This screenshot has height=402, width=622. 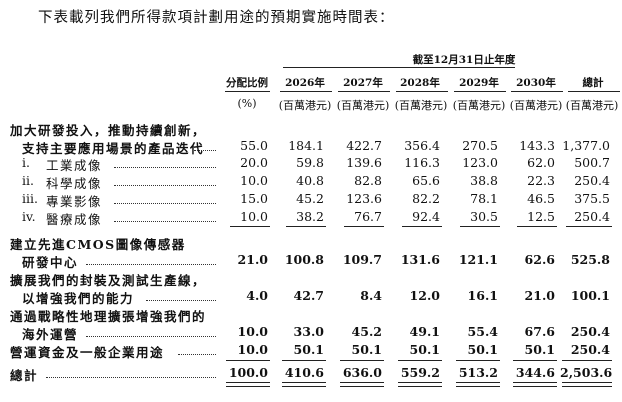 What do you see at coordinates (536, 83) in the screenshot?
I see `col-header-2030: 2030年` at bounding box center [536, 83].